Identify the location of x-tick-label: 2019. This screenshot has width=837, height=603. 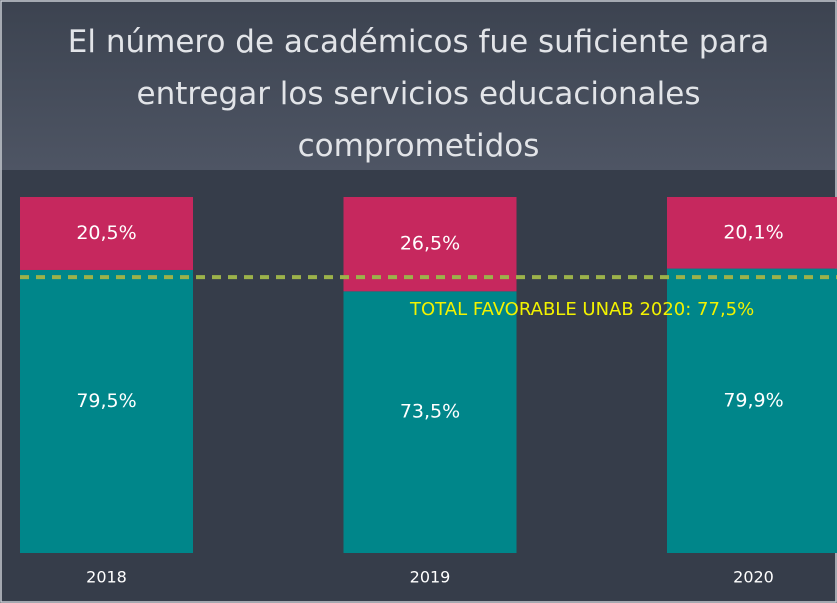
(430, 577).